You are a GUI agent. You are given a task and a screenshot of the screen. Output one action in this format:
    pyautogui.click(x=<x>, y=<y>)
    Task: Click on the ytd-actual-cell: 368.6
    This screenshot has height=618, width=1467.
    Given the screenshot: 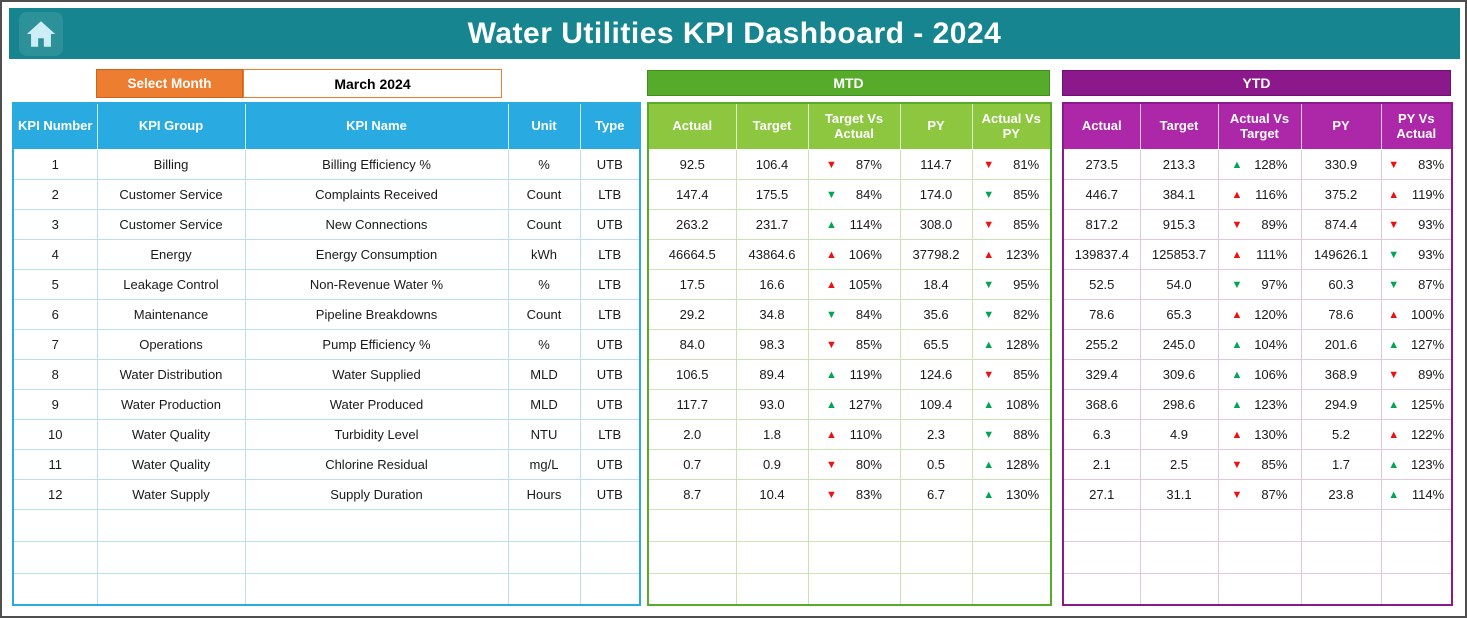 What is the action you would take?
    pyautogui.click(x=1101, y=404)
    